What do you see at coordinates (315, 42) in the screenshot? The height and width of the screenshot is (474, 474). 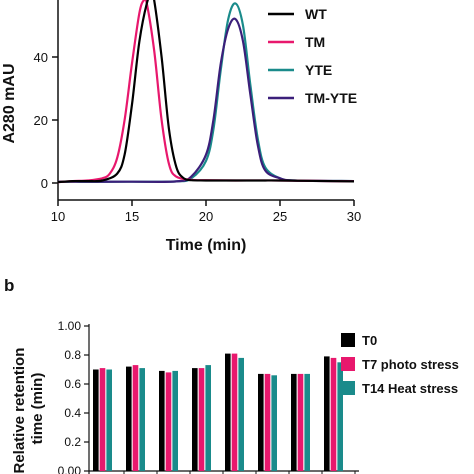 I see `legend-label-tm: TM` at bounding box center [315, 42].